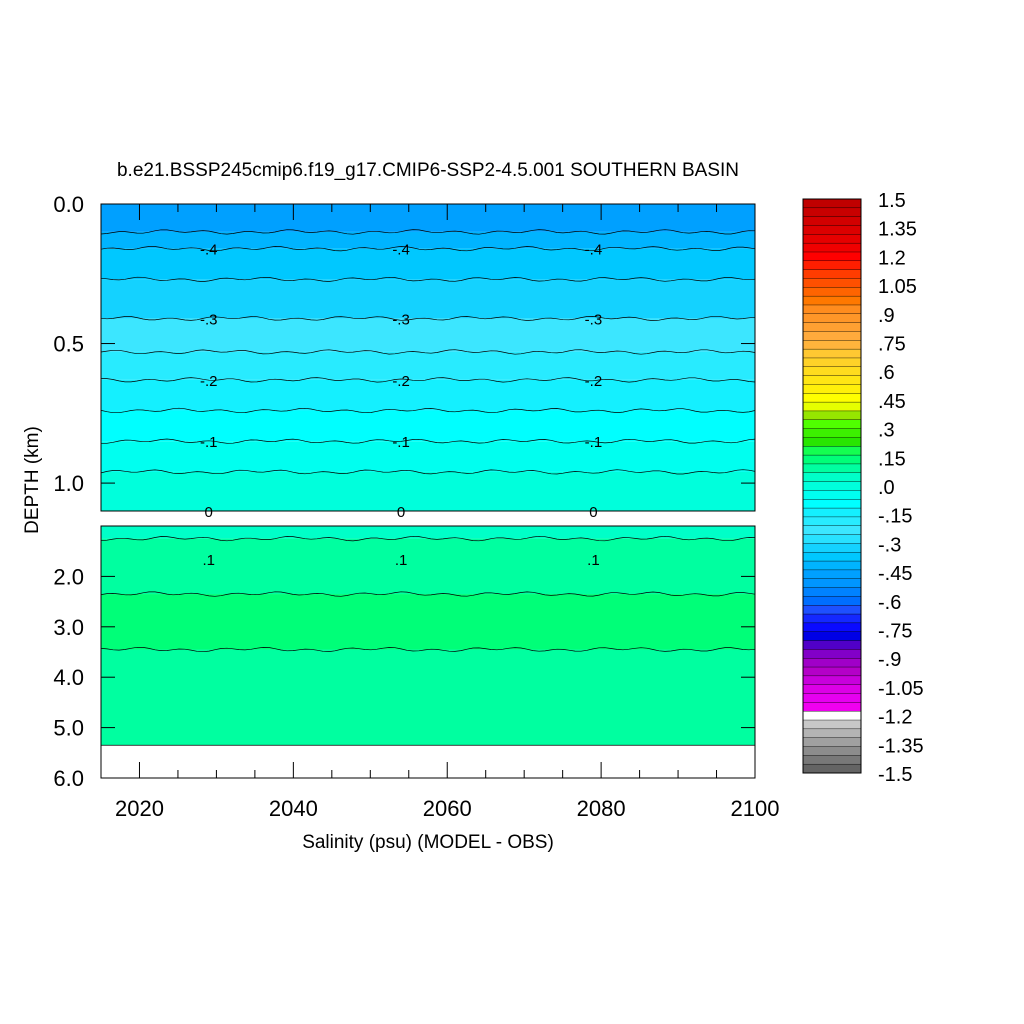 This screenshot has height=1024, width=1024. I want to click on contour-label: .1, so click(593, 560).